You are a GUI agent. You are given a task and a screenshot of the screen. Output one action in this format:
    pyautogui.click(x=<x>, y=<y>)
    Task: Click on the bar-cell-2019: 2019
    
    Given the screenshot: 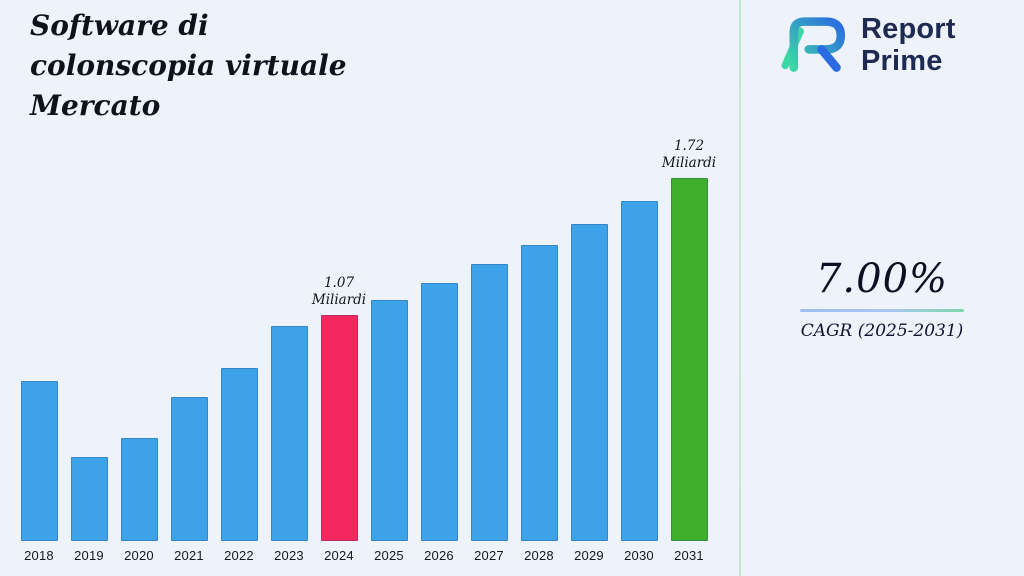 What is the action you would take?
    pyautogui.click(x=89, y=510)
    